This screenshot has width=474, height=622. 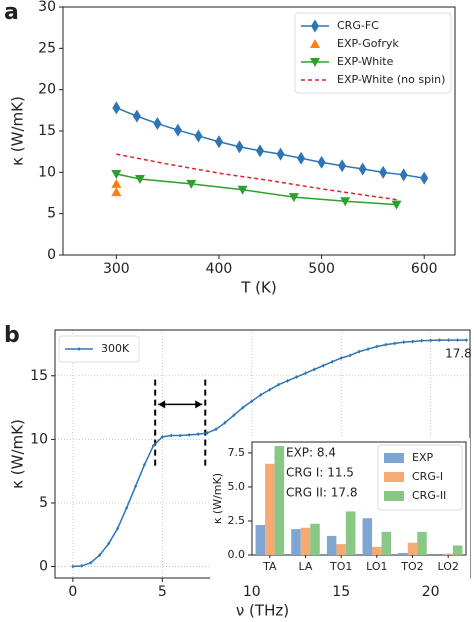 I want to click on legend-label: CRG-FC, so click(x=358, y=25).